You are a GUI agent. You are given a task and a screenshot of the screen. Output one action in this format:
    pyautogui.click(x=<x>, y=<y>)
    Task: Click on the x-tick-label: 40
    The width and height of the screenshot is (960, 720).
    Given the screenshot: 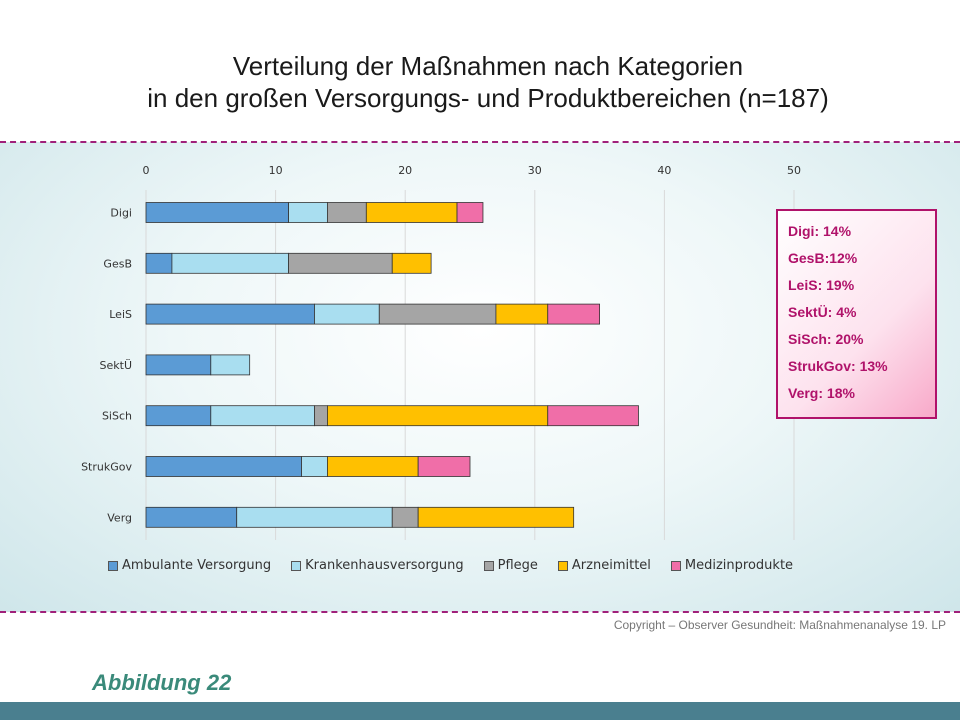 What is the action you would take?
    pyautogui.click(x=664, y=170)
    